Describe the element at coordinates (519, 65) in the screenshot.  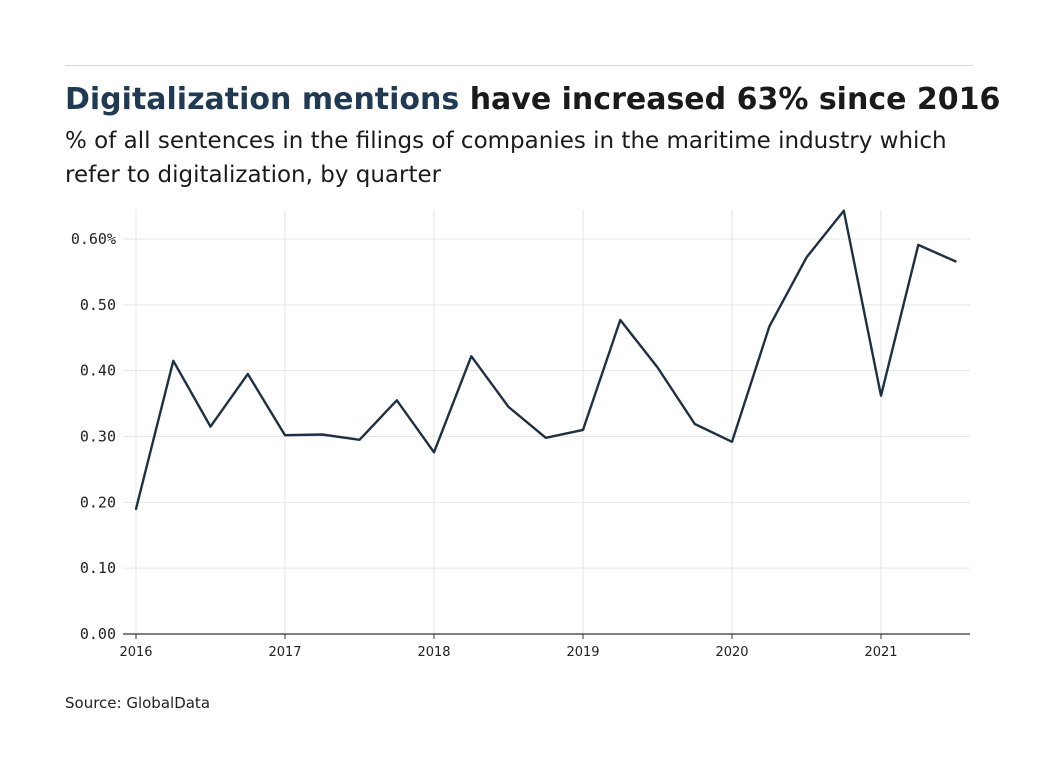
I see `top-rule` at that location.